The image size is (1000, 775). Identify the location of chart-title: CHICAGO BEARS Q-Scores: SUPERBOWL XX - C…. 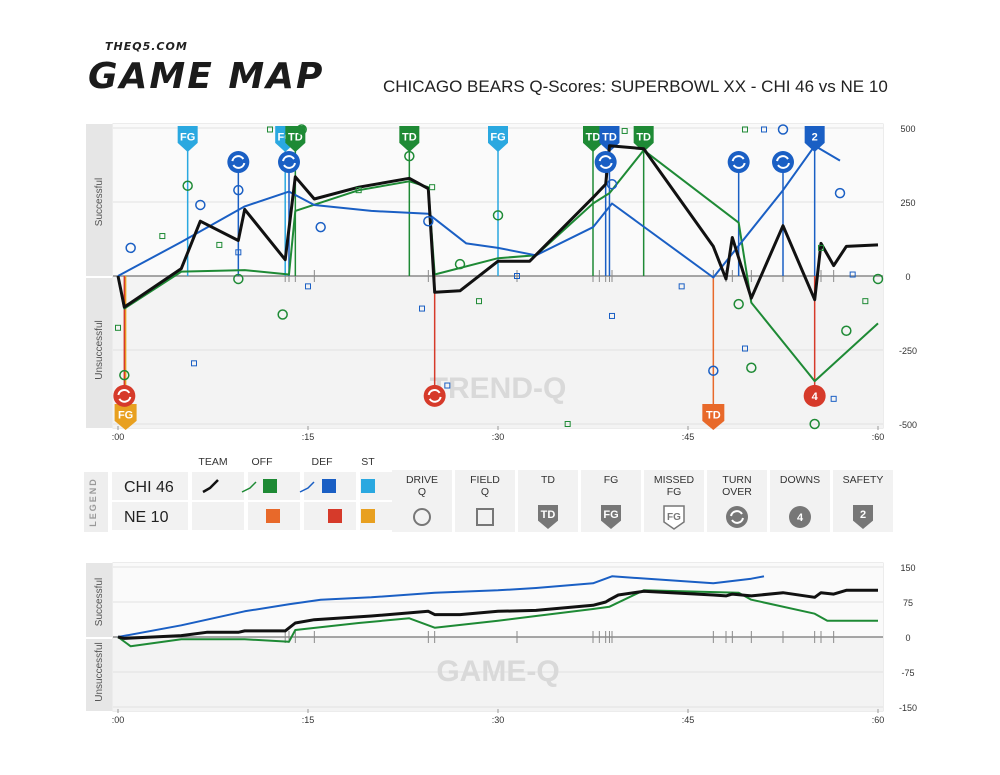
(635, 86).